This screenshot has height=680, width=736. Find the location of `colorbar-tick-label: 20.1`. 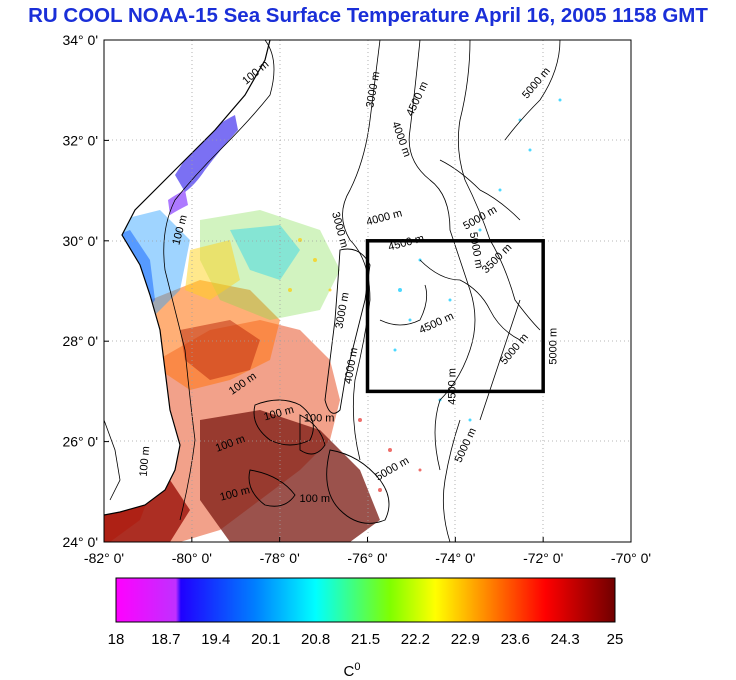

colorbar-tick-label: 20.1 is located at coordinates (265, 639).